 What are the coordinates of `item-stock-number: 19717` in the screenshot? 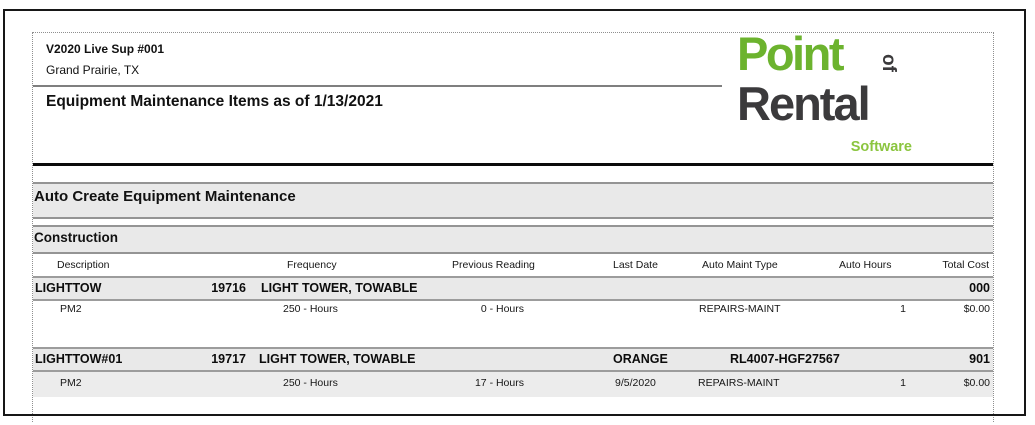 It's located at (228, 359).